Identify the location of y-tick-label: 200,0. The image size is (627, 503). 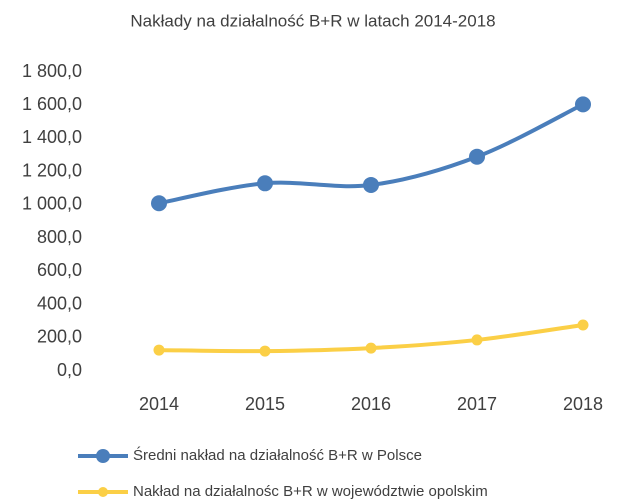
(59, 337).